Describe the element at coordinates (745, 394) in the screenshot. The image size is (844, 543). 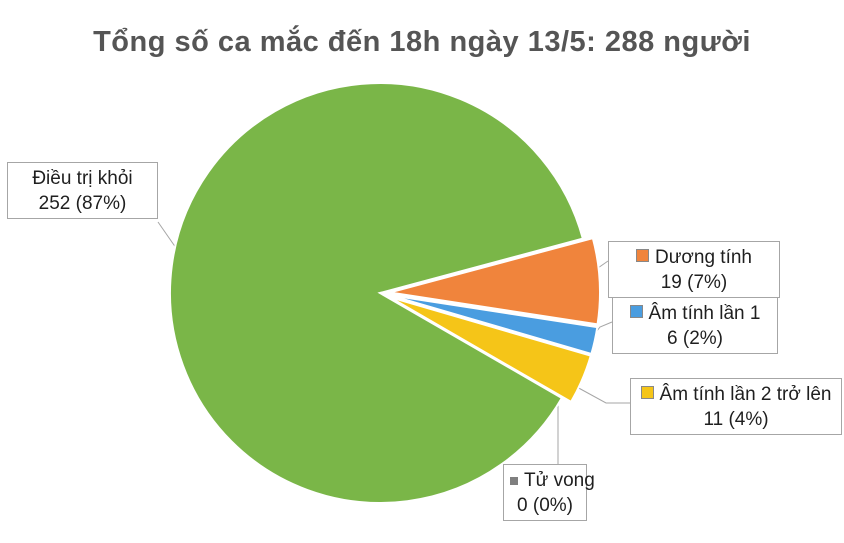
I see `slice-name: Âm tính lần 2 trở lên` at that location.